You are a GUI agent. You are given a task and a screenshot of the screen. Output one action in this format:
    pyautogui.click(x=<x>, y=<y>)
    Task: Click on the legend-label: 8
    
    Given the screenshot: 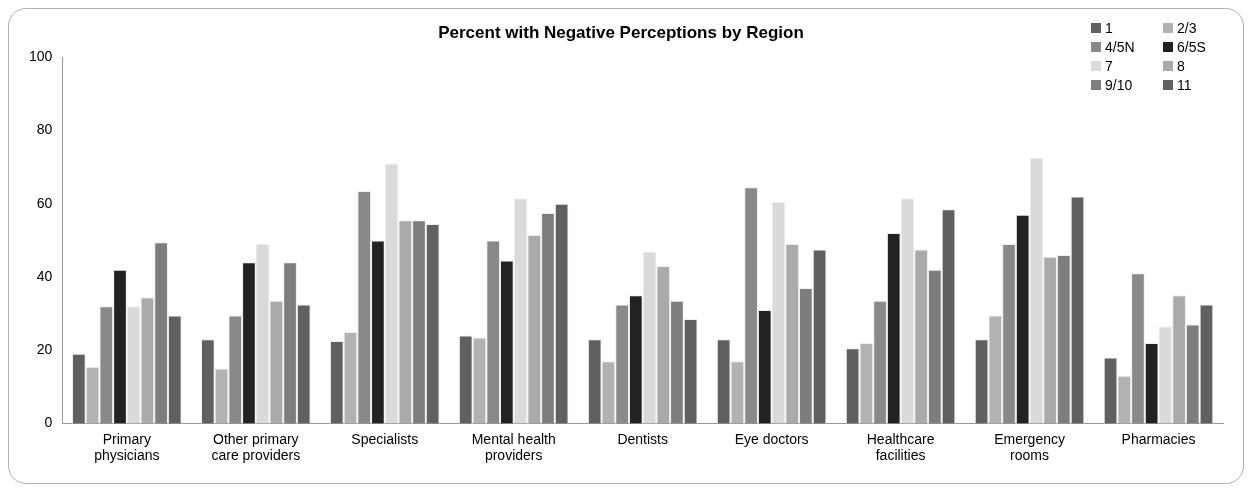 What is the action you would take?
    pyautogui.click(x=1181, y=66)
    